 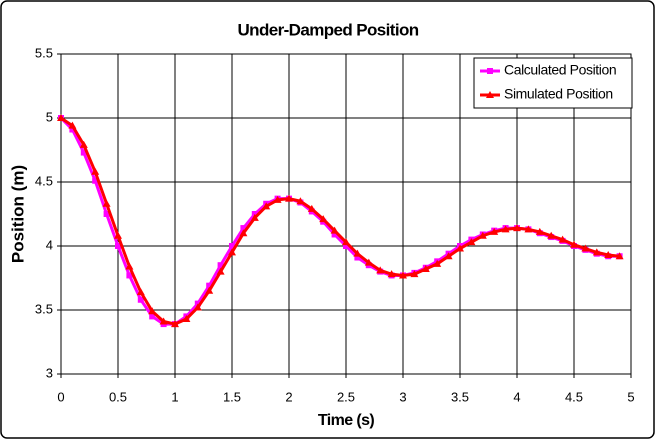 I want to click on x-tick-label: 2.5, so click(x=346, y=396).